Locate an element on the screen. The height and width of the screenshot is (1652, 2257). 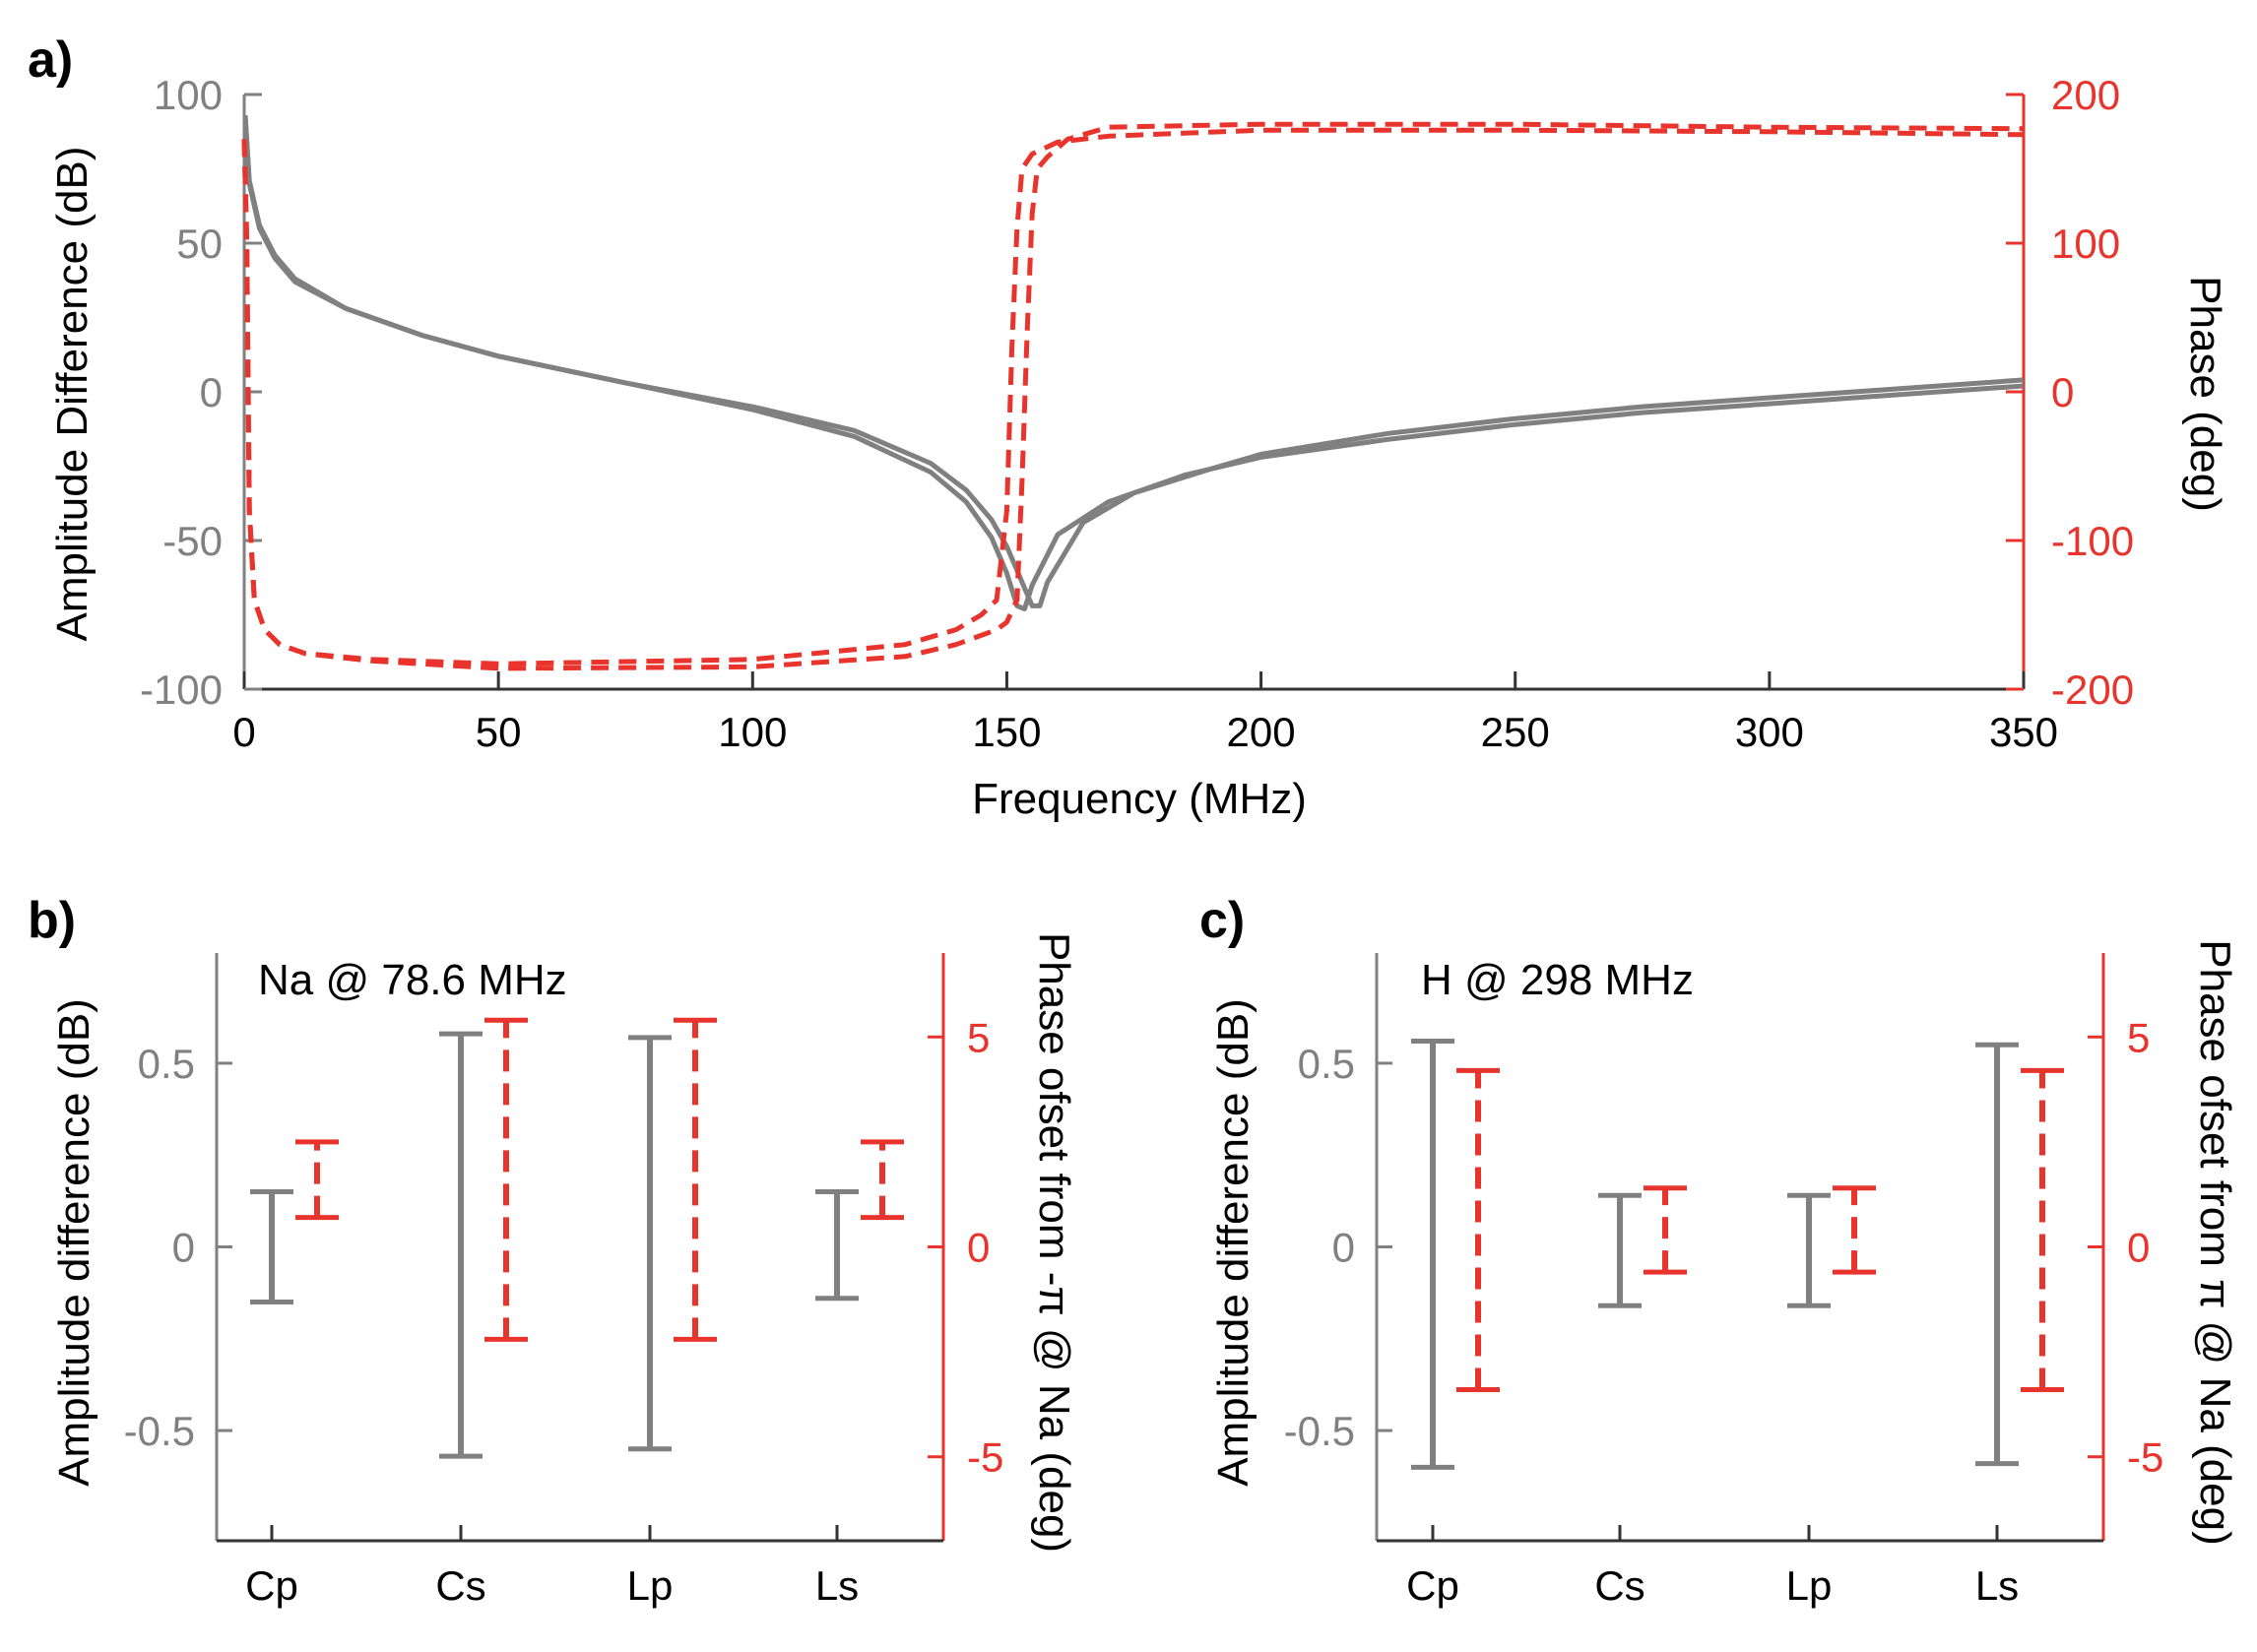
panel-b-category-label: Cp is located at coordinates (271, 1585).